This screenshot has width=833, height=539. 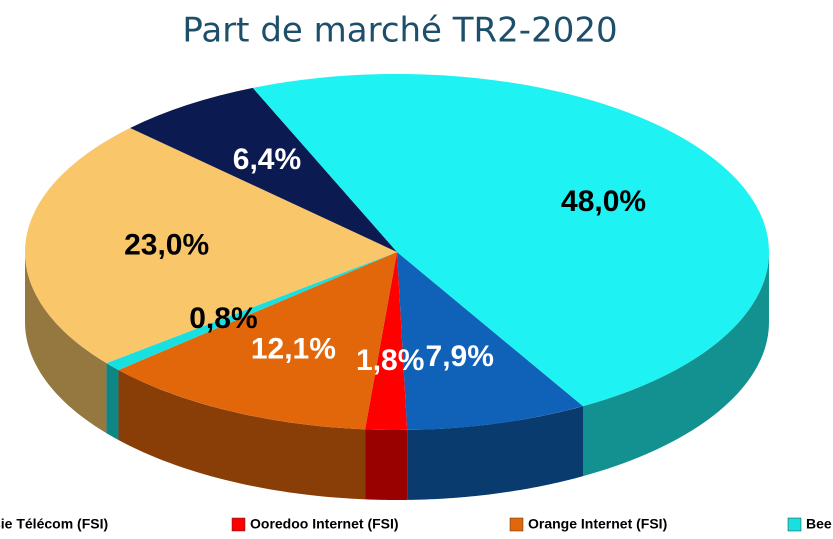 What do you see at coordinates (399, 31) in the screenshot?
I see `chart-title: Part de marché TR2-2020` at bounding box center [399, 31].